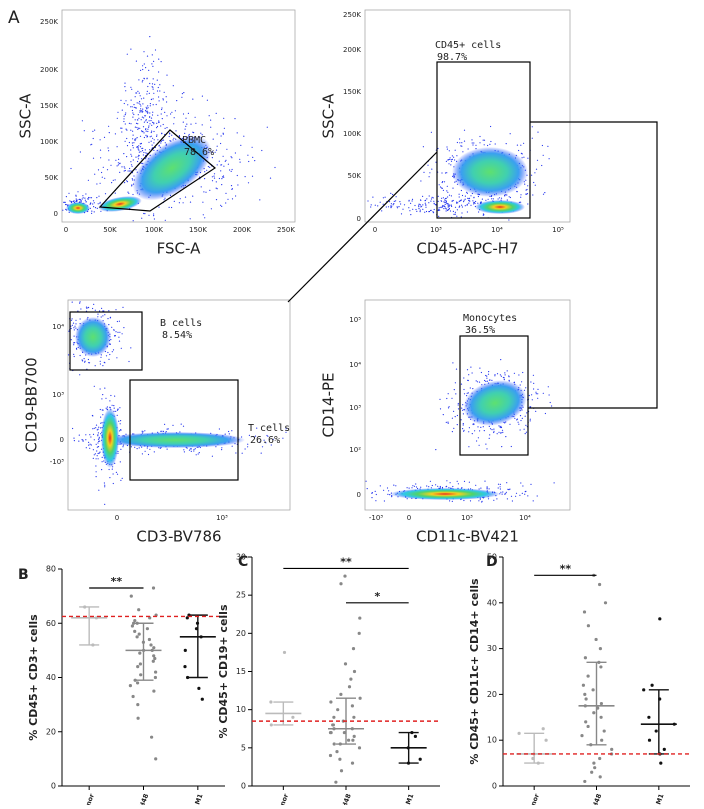 The width and height of the screenshot is (704, 809). Describe the element at coordinates (177, 335) in the screenshot. I see `gate-percent: 8.54%` at that location.